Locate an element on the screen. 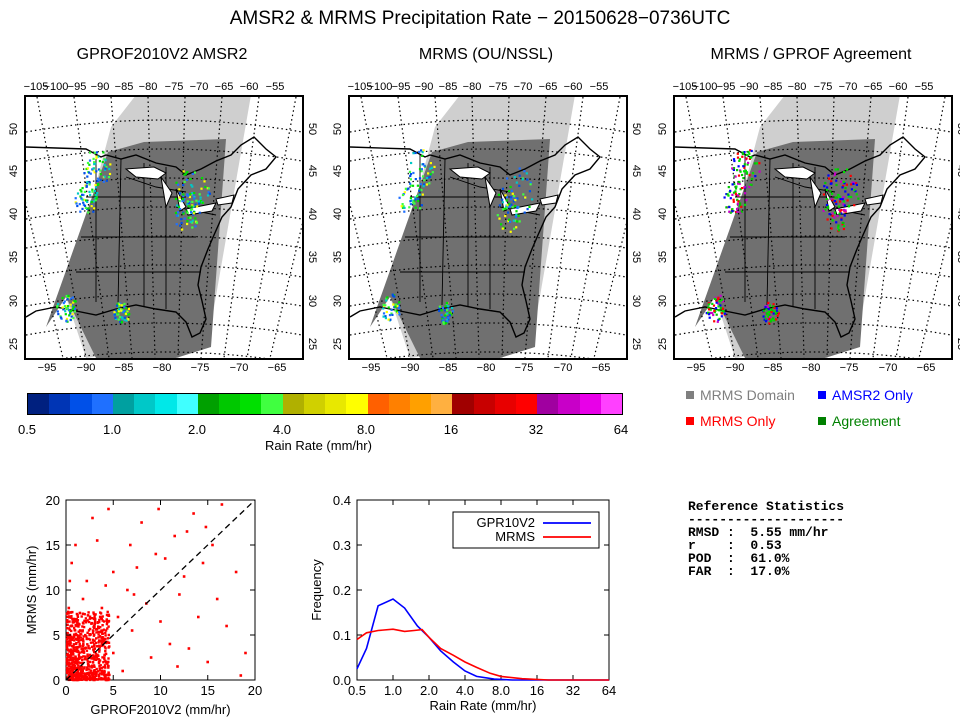  lon-tick-label: −80 is located at coordinates (472, 87).